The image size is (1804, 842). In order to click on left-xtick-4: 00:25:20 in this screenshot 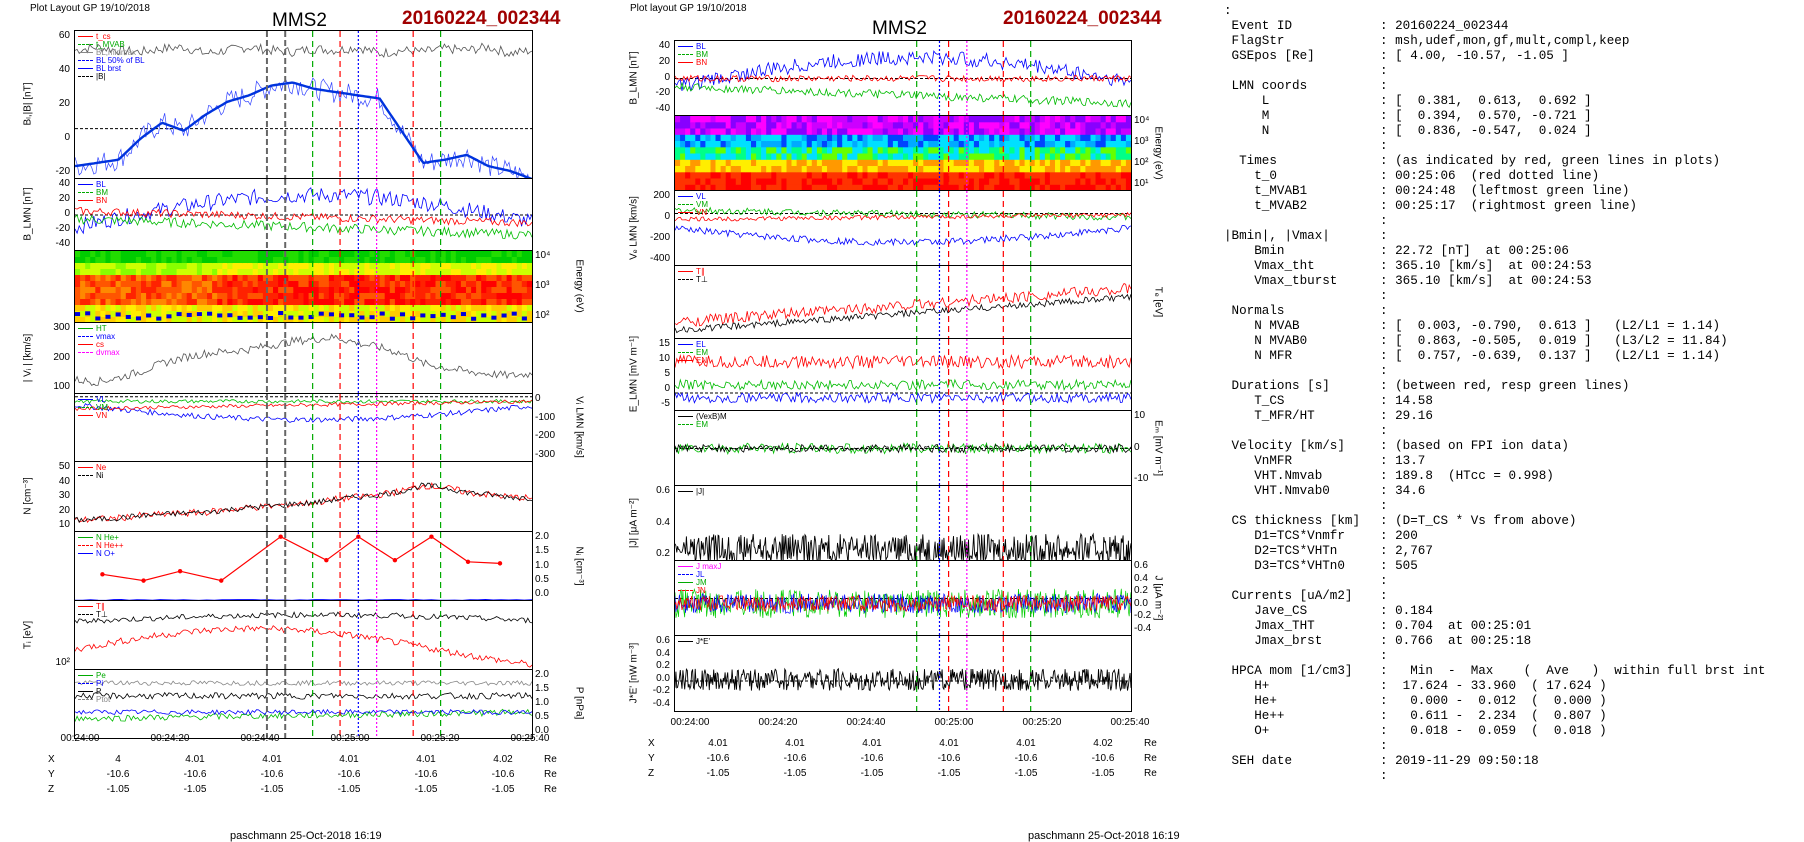, I will do `click(440, 738)`.